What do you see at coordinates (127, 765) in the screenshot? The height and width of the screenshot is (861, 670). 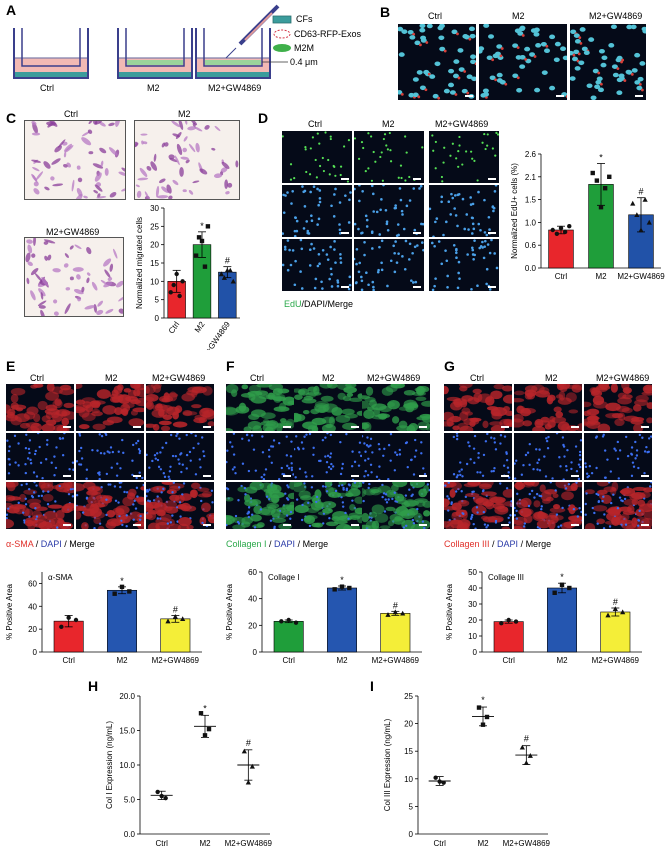 I see `y-tick-label: 10.0` at bounding box center [127, 765].